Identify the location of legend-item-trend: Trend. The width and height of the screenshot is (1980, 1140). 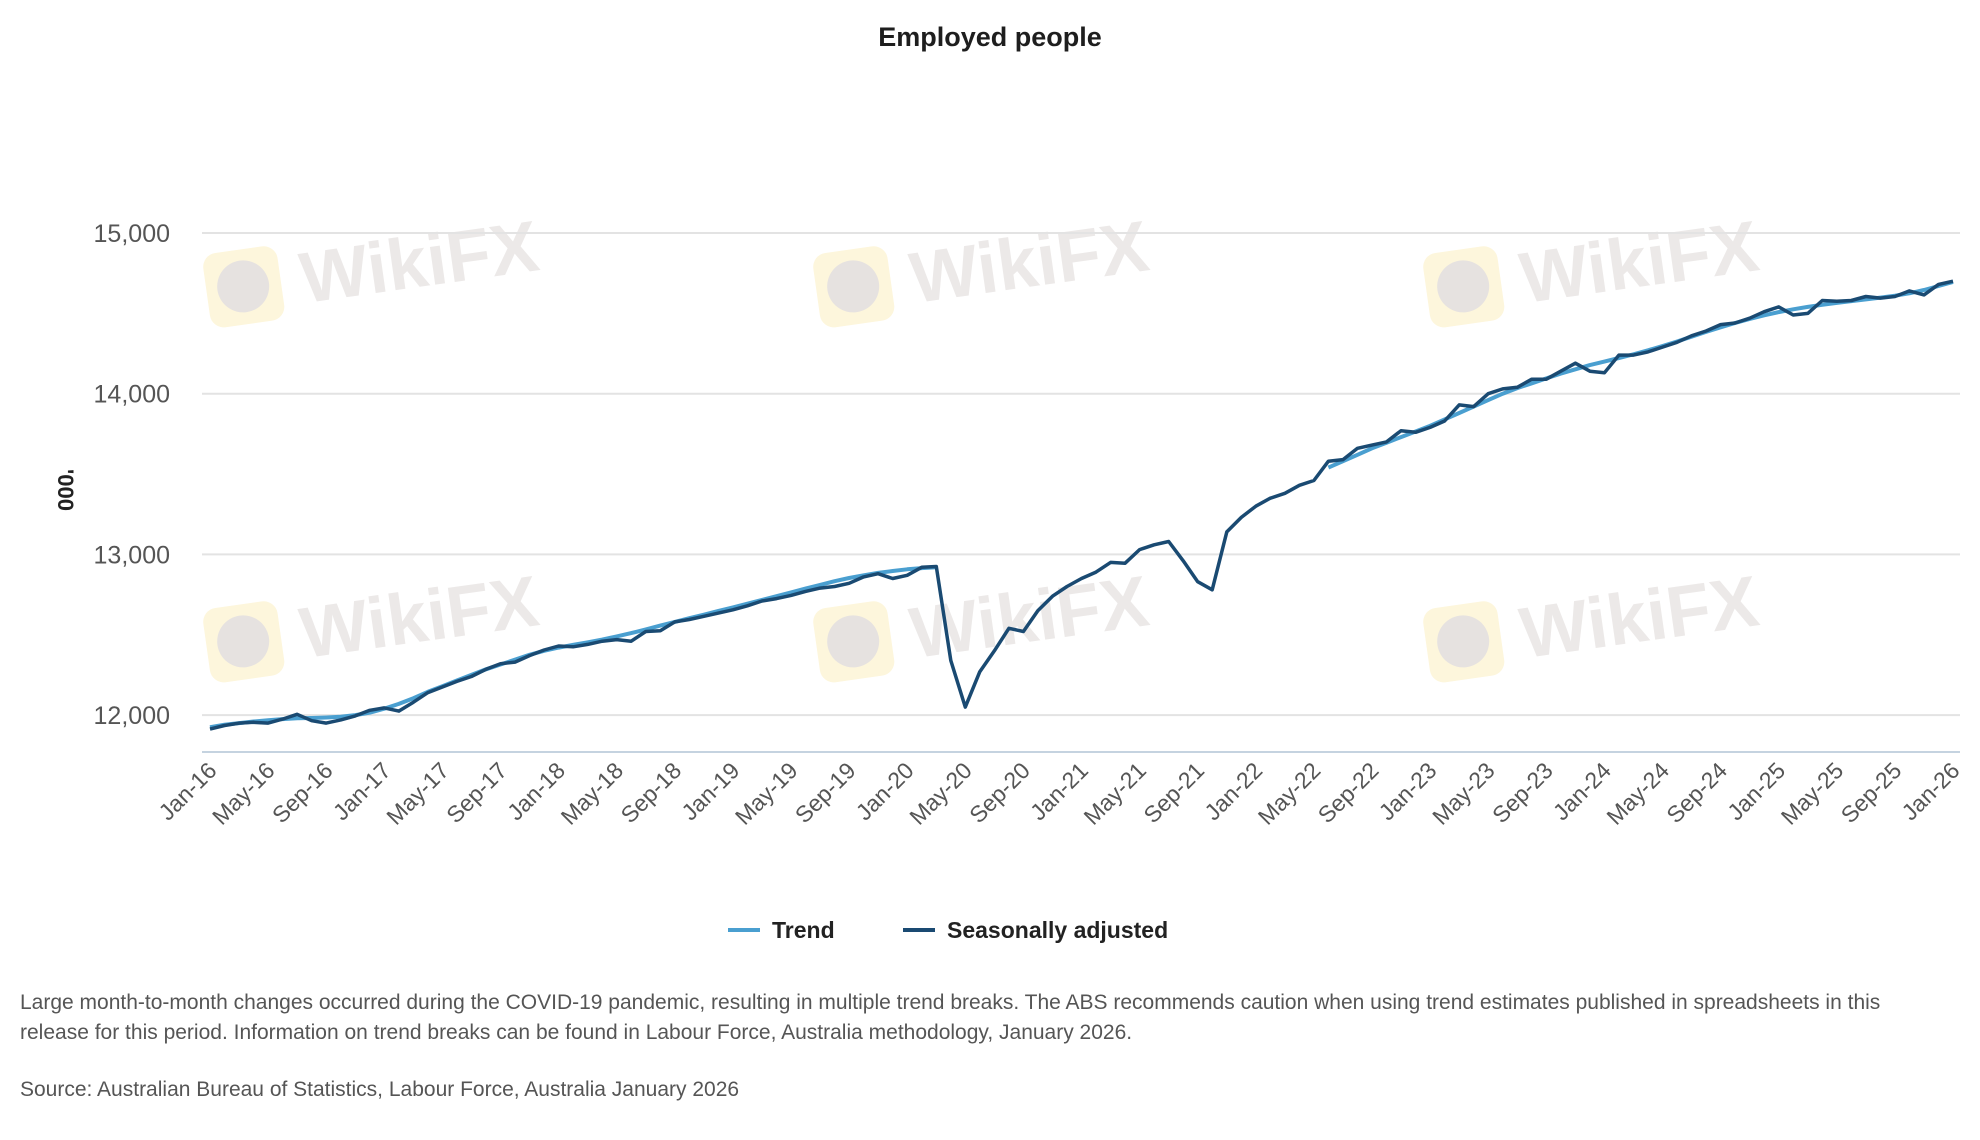
(781, 930).